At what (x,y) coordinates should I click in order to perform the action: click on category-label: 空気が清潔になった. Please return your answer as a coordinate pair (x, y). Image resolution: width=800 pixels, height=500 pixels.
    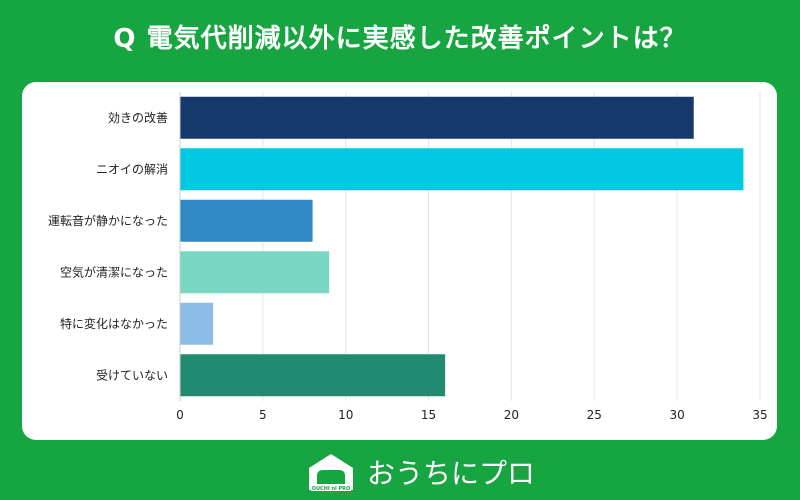
    Looking at the image, I should click on (114, 271).